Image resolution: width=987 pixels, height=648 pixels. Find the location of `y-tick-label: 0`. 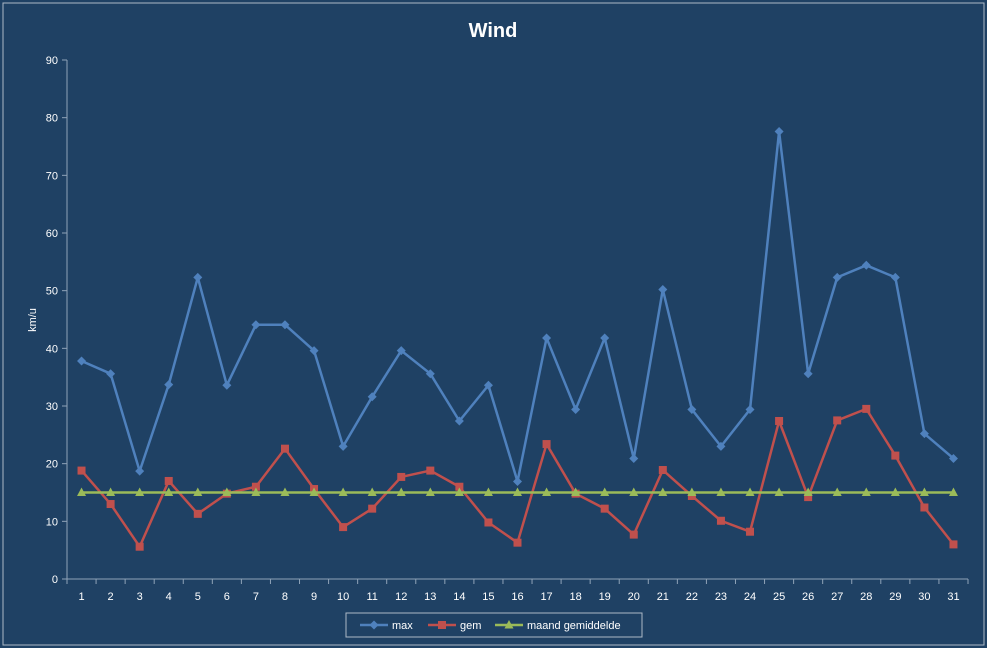

y-tick-label: 0 is located at coordinates (55, 580).